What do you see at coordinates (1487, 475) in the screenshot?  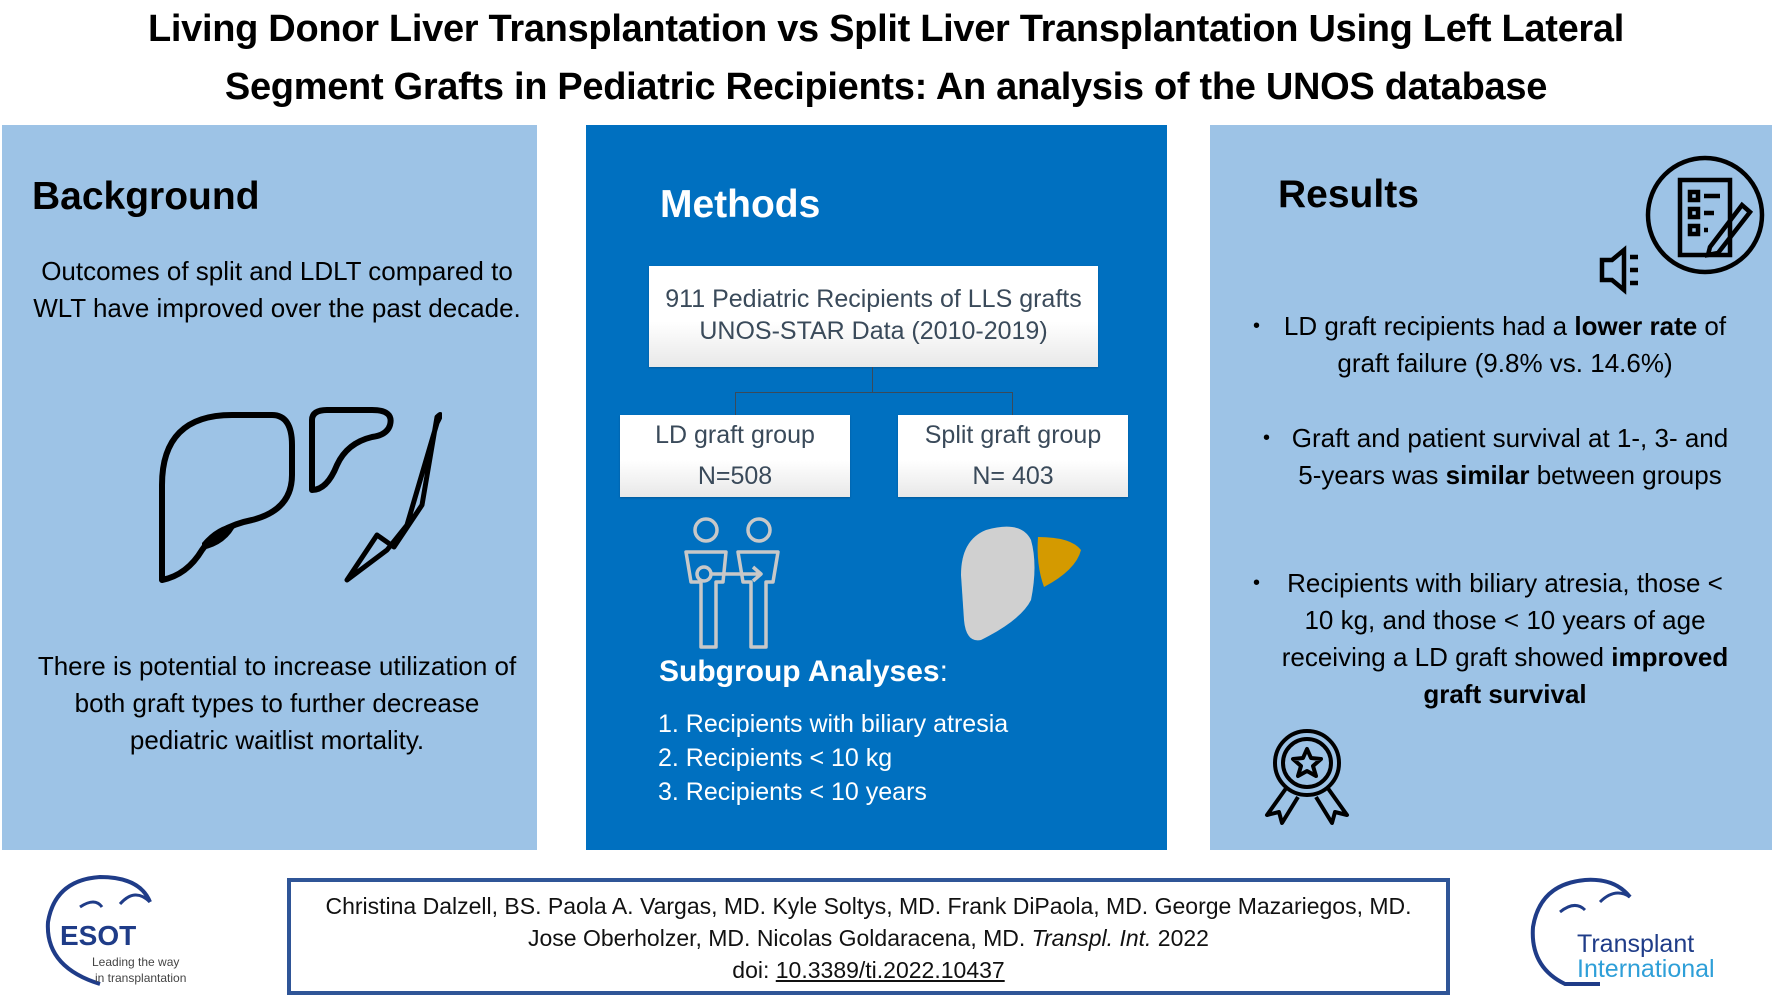 I see `emphasis-text: similar` at bounding box center [1487, 475].